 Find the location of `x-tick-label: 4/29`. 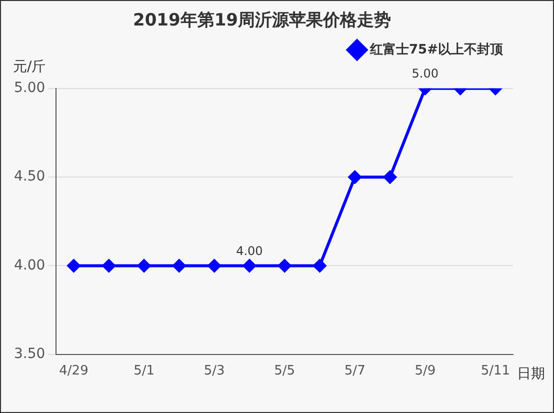

x-tick-label: 4/29 is located at coordinates (73, 371).